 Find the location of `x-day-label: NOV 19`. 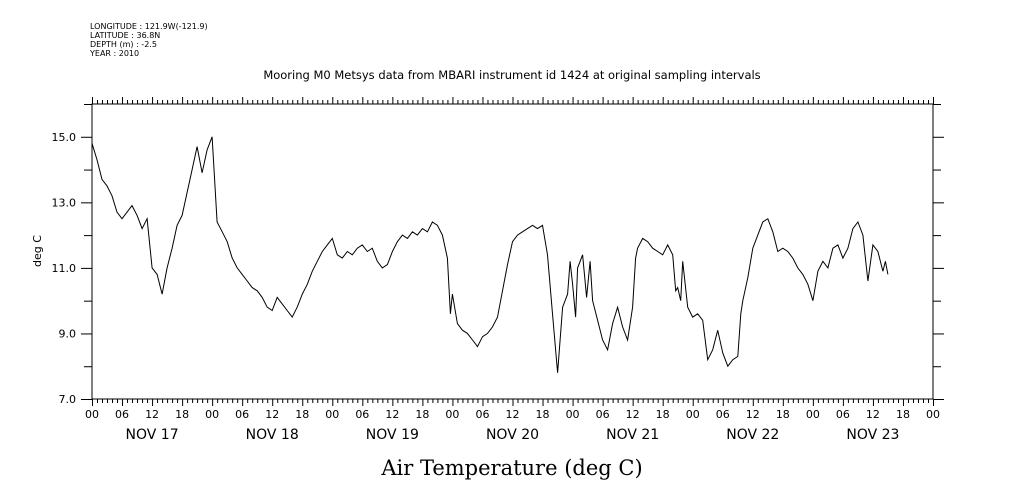

x-day-label: NOV 19 is located at coordinates (392, 435).